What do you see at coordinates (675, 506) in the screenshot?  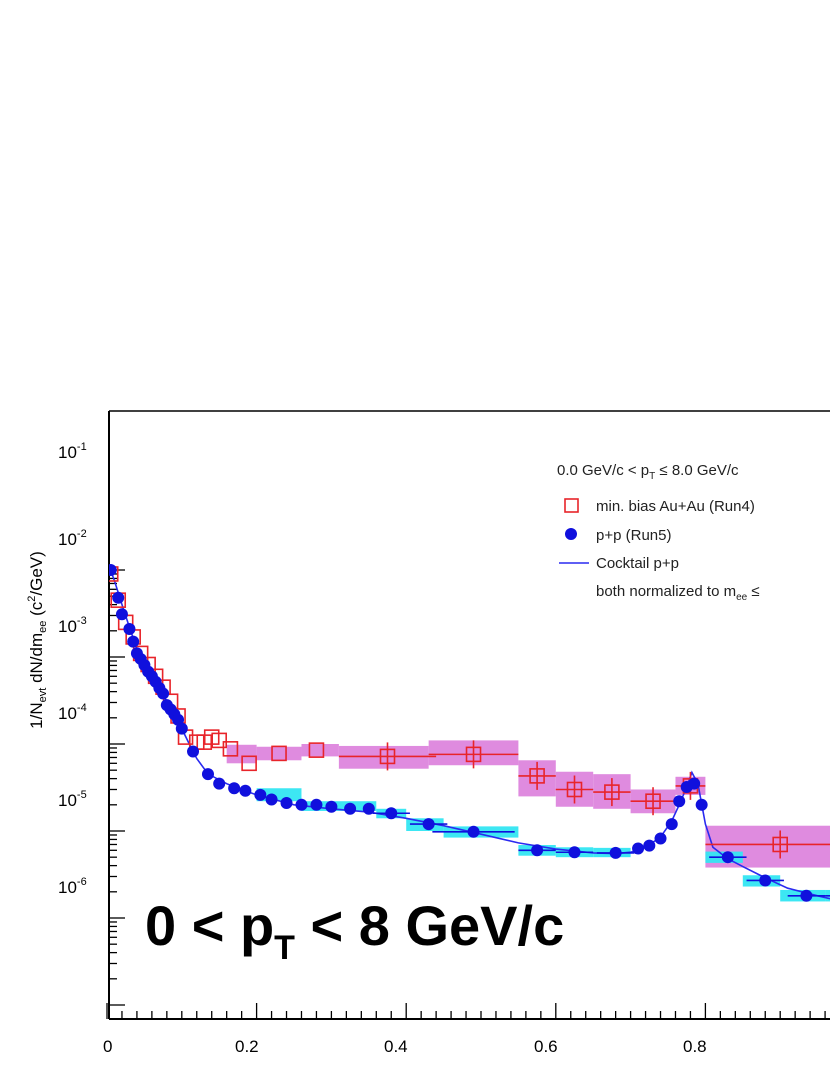 I see `legend-auau-label: min. bias Au+Au (Run4)` at bounding box center [675, 506].